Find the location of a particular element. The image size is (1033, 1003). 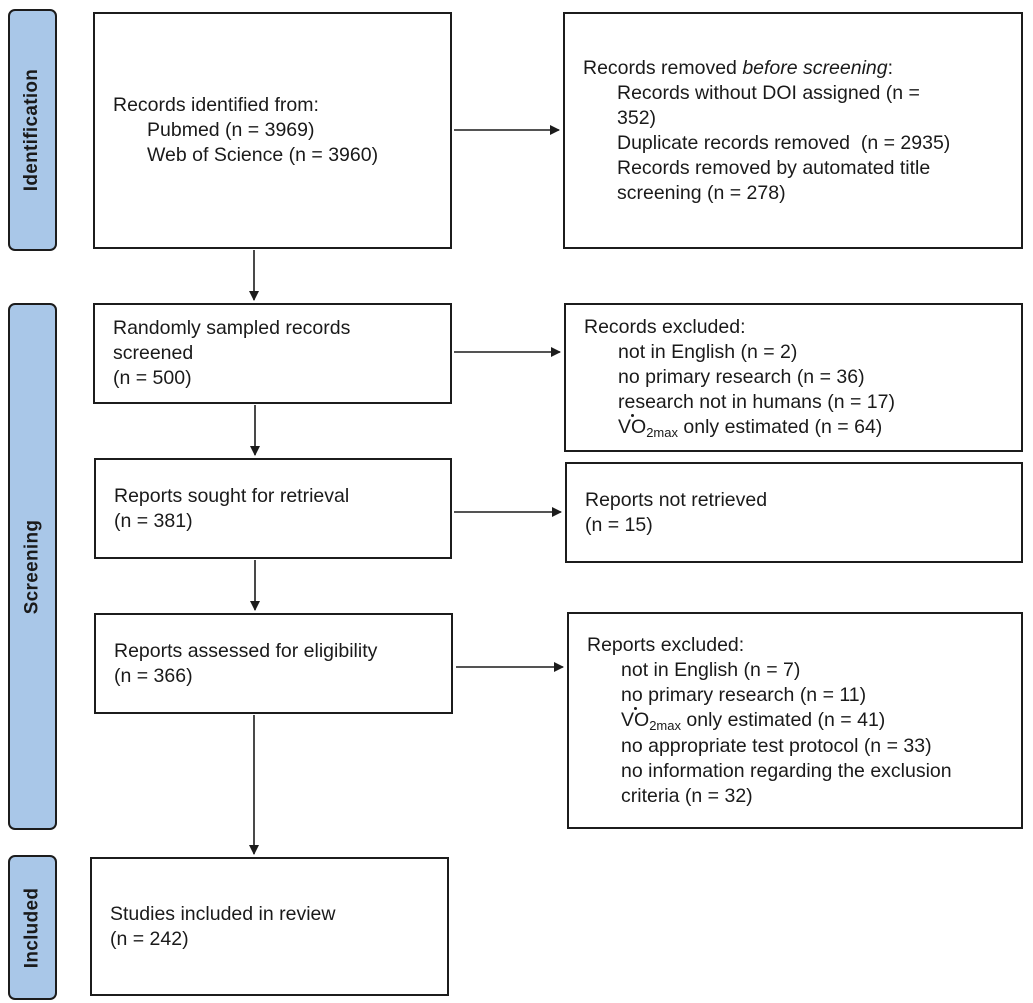

reports-excluded-item: no primary research (n = 11) is located at coordinates (744, 694).